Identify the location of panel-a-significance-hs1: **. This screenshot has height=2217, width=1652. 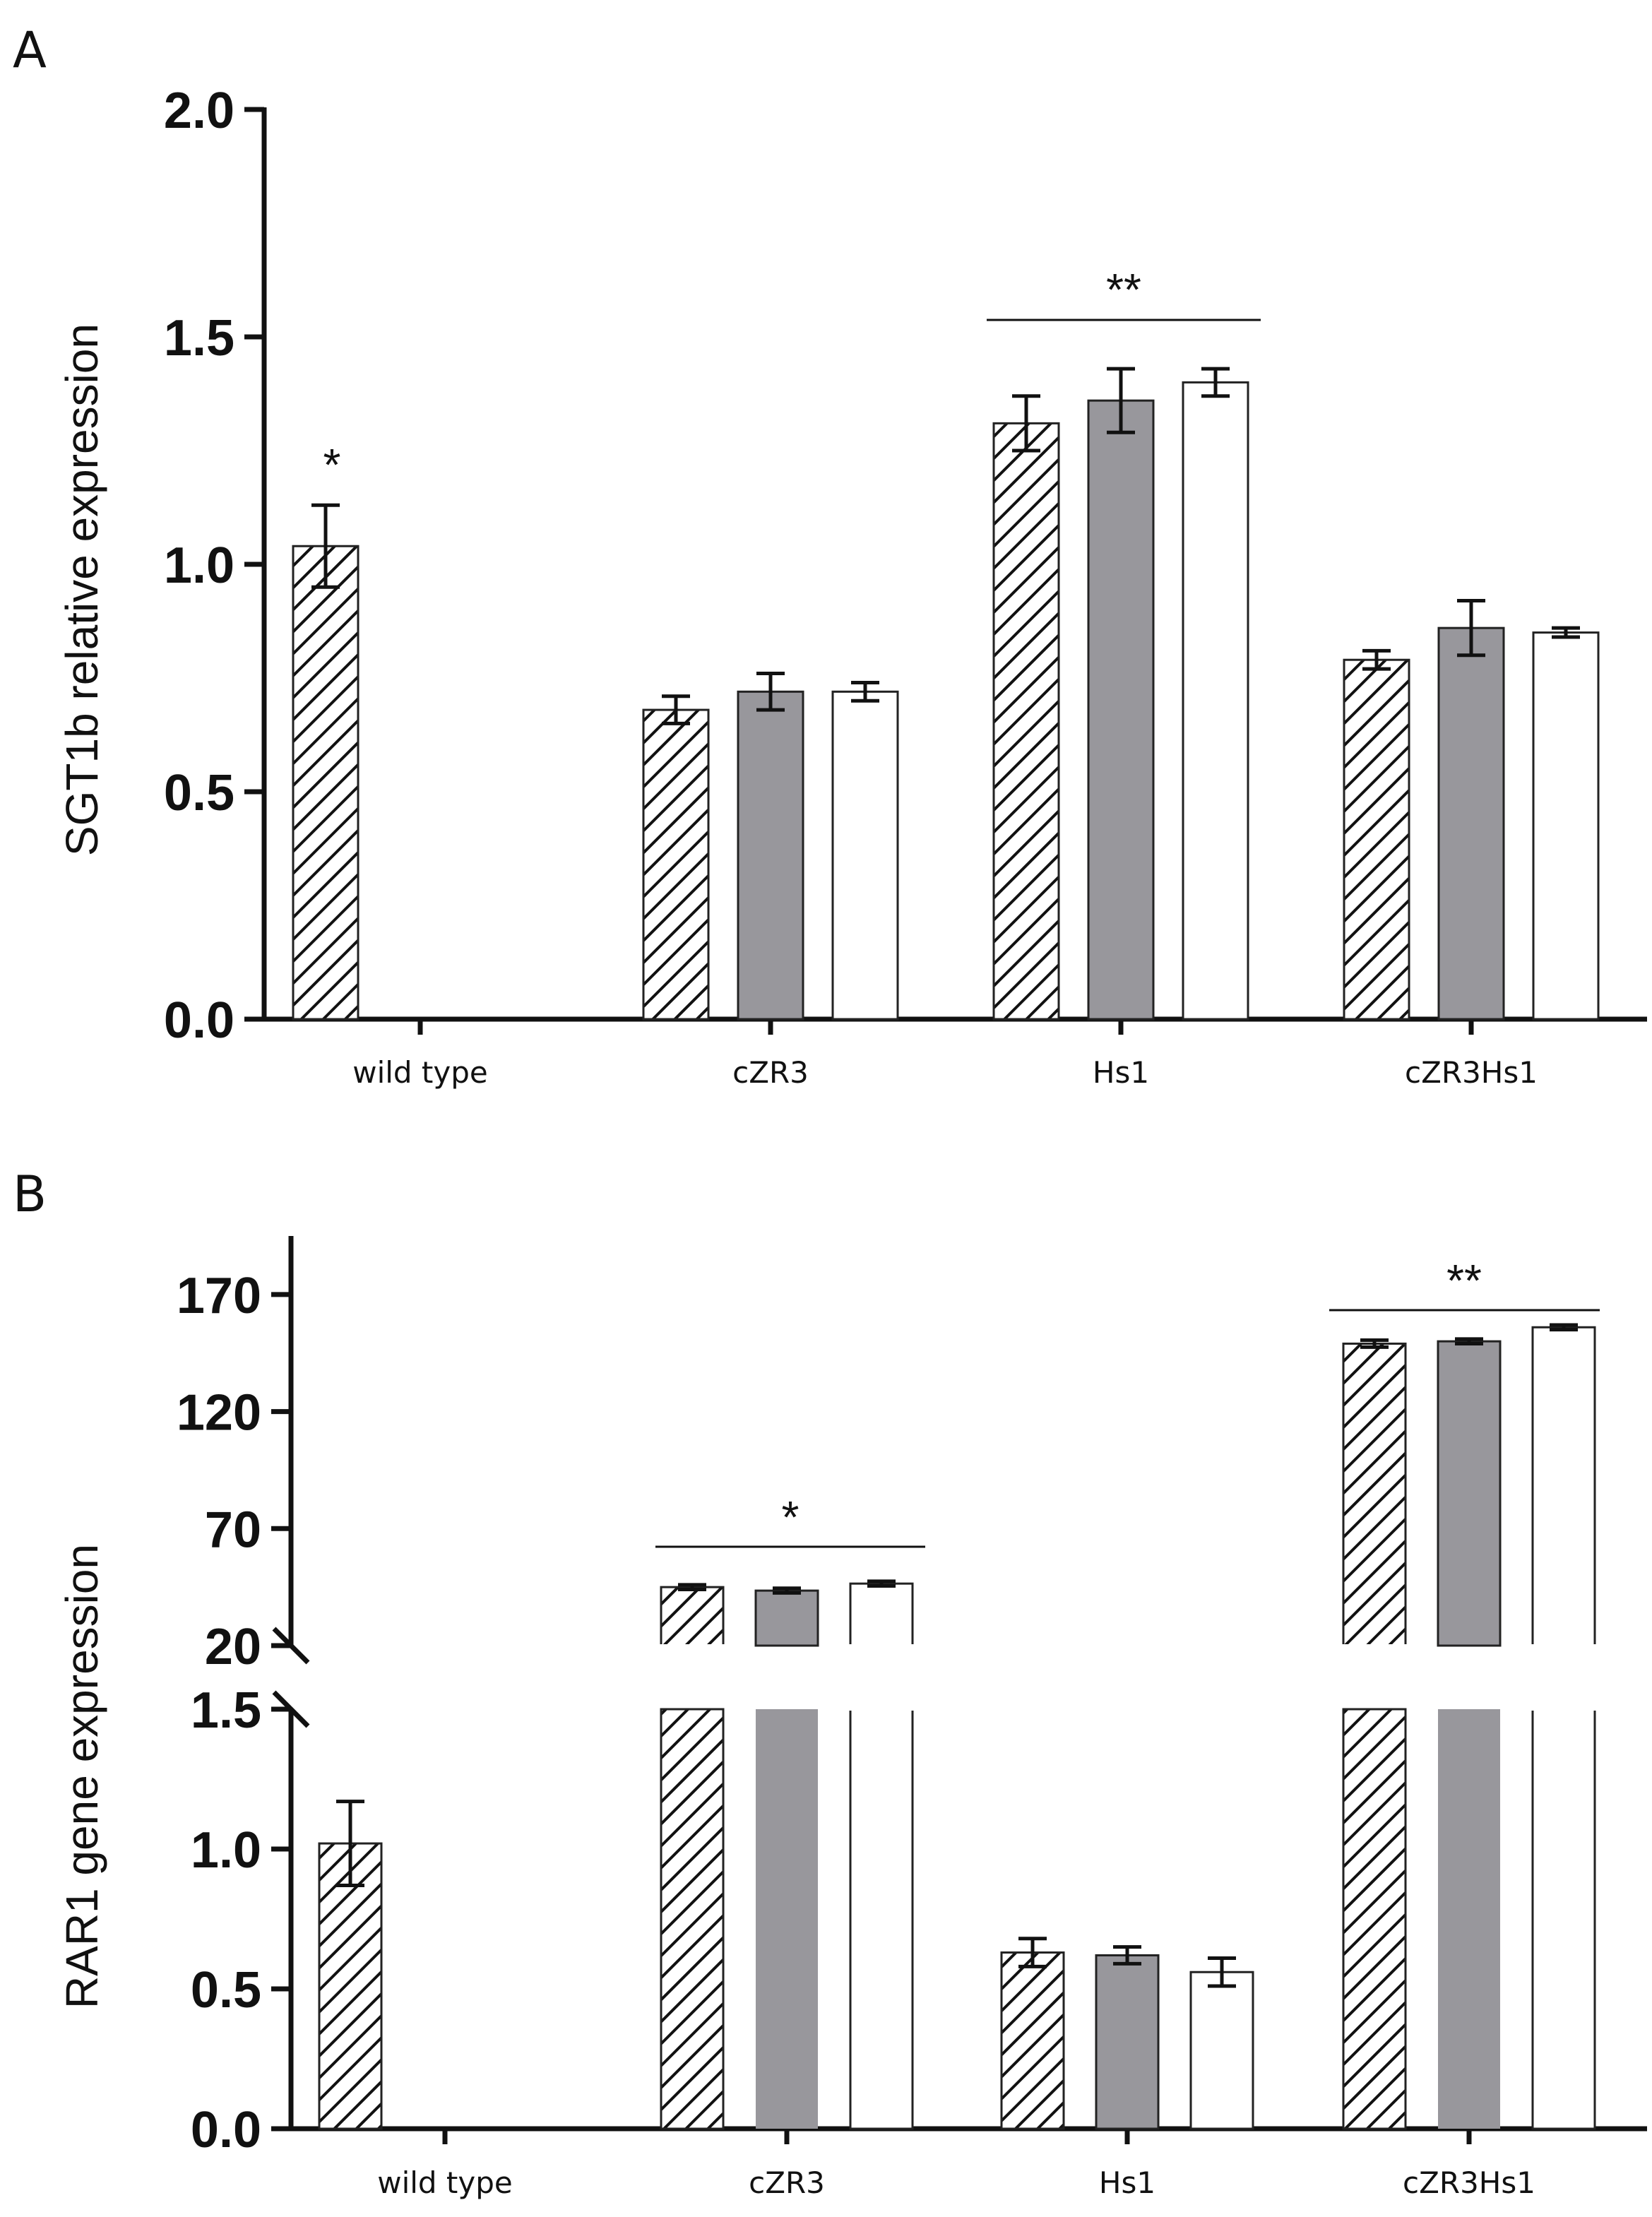
(1123, 289).